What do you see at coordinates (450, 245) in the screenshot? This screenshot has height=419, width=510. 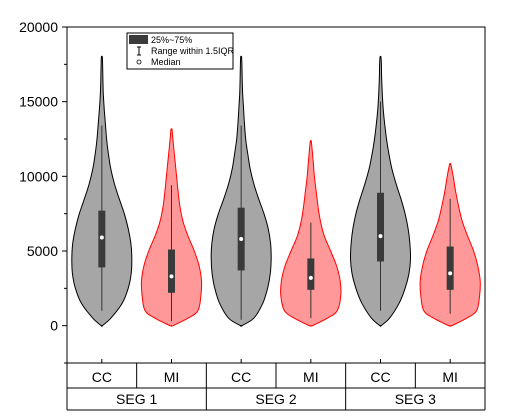 I see `violin-seg3-mi` at bounding box center [450, 245].